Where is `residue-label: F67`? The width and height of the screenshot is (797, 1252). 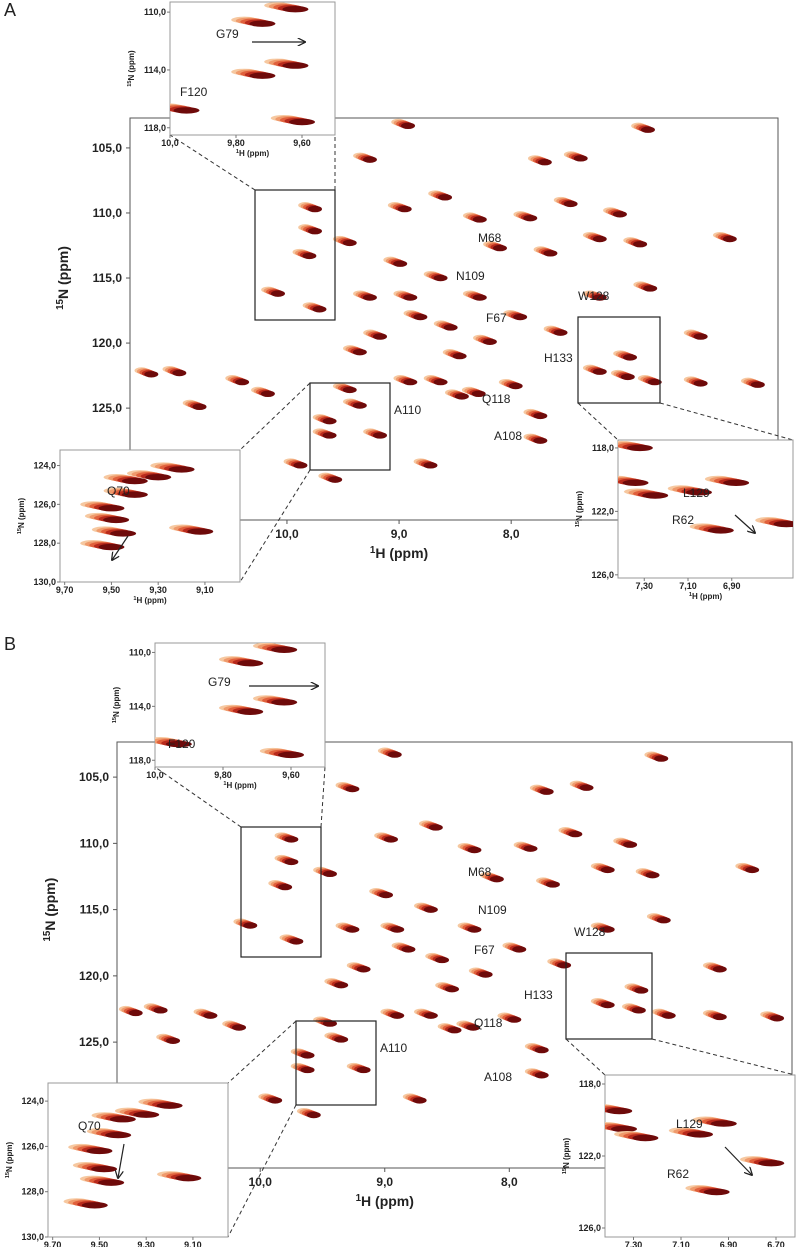
residue-label: F67 is located at coordinates (496, 318).